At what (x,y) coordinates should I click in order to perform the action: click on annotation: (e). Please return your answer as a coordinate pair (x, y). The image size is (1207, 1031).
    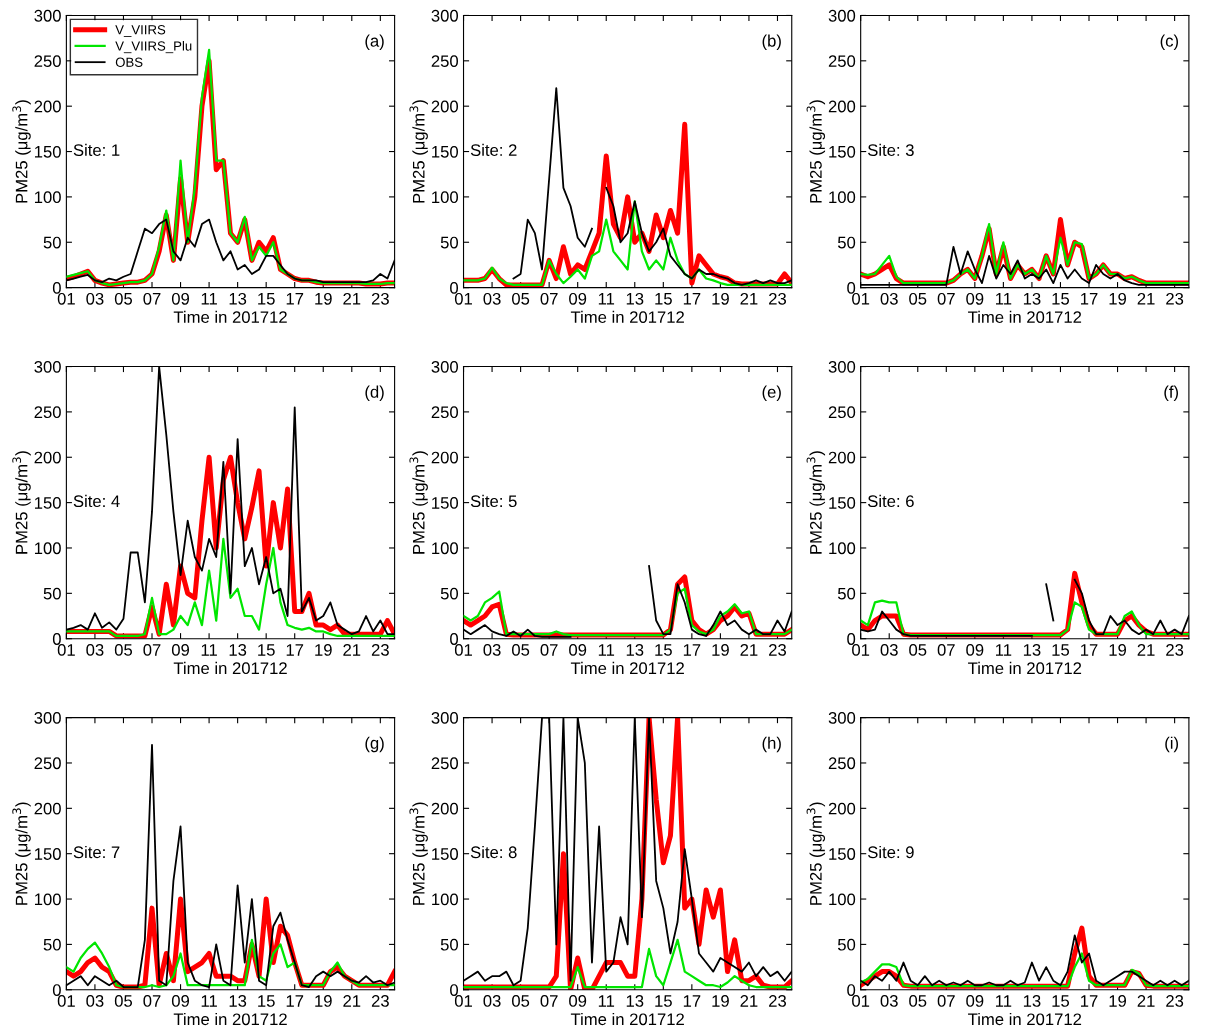
    Looking at the image, I should click on (771, 393).